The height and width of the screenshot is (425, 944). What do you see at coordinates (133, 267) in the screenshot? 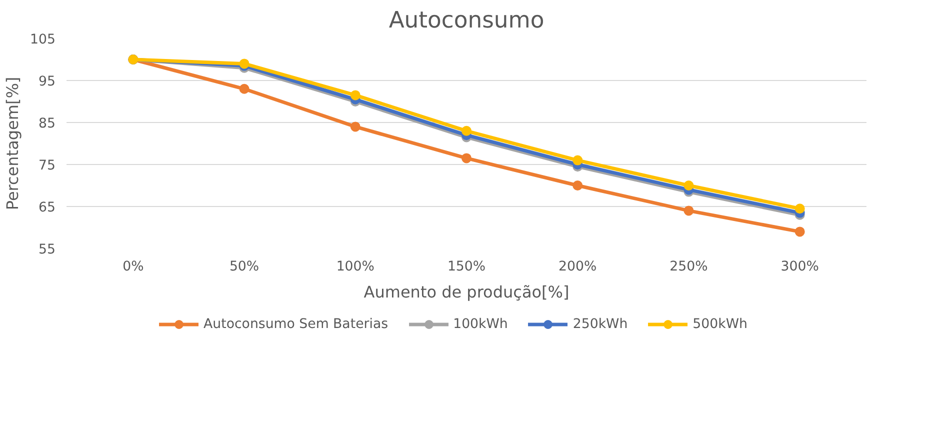
I see `x-tick-label: 0%` at bounding box center [133, 267].